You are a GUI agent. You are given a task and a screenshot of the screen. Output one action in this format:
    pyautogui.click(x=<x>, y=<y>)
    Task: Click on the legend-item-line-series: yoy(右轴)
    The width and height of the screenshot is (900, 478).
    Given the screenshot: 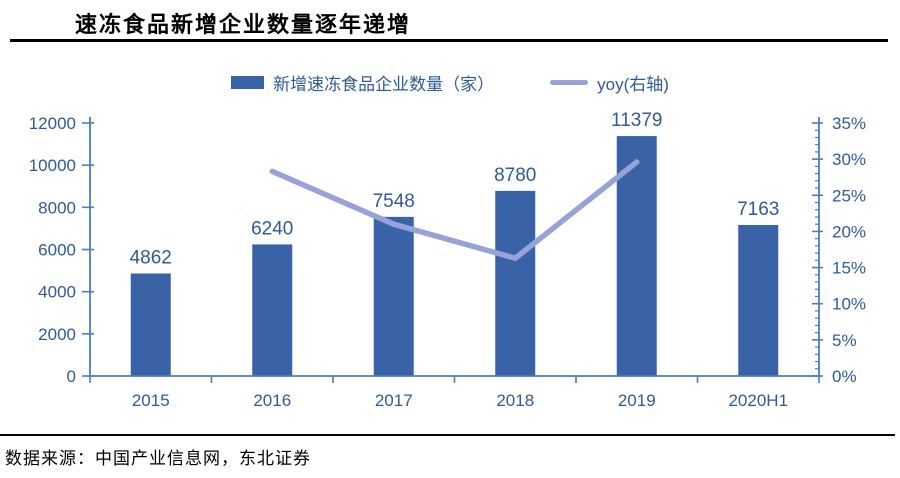 What is the action you would take?
    pyautogui.click(x=609, y=82)
    